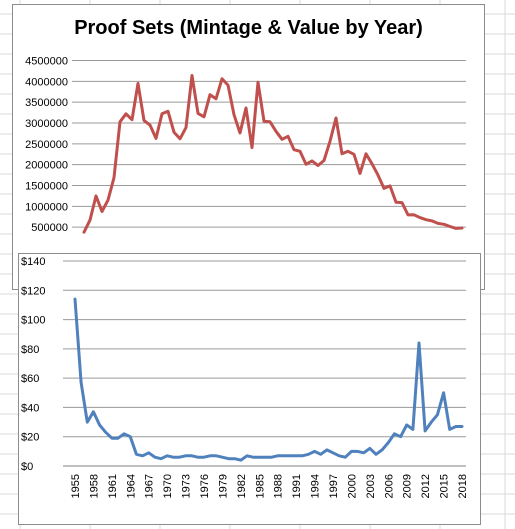 The width and height of the screenshot is (515, 529). What do you see at coordinates (46, 145) in the screenshot?
I see `y-tick-label: 2500000` at bounding box center [46, 145].